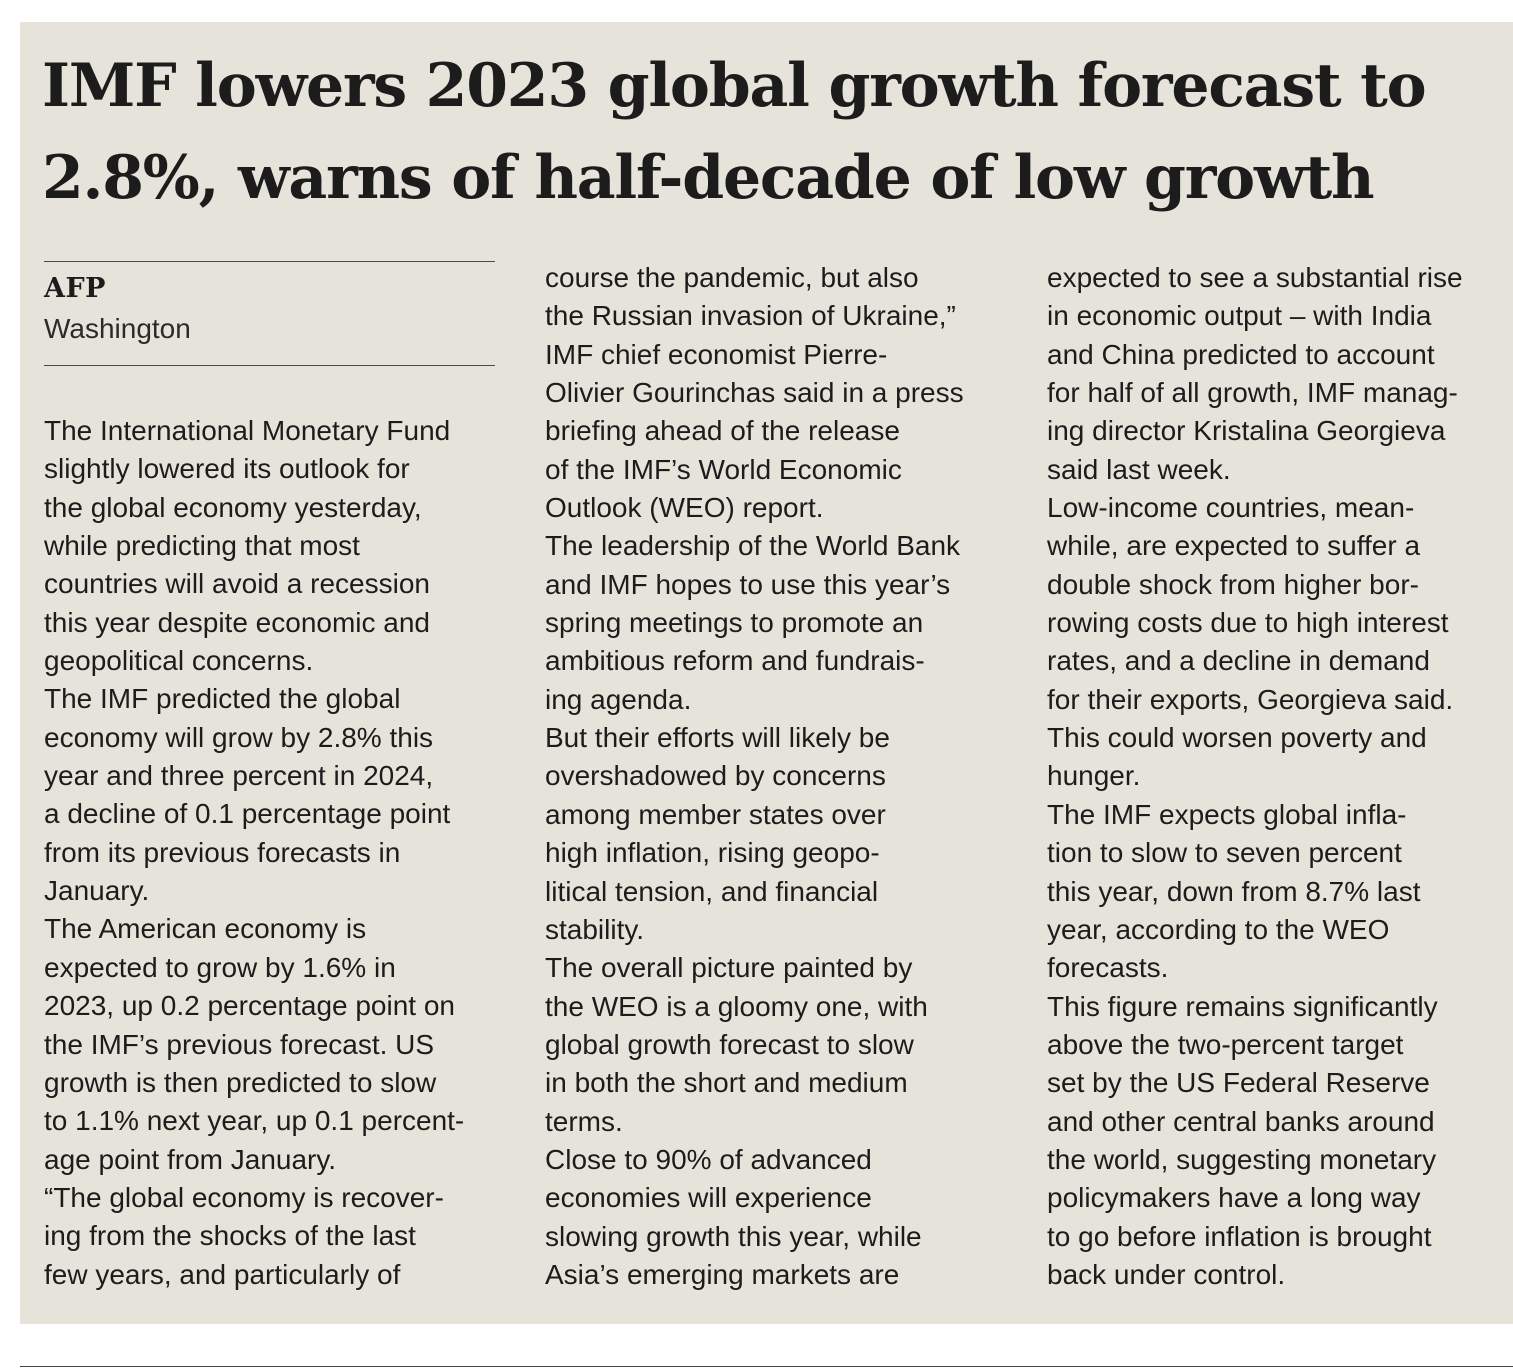 This screenshot has height=1372, width=1513. I want to click on article-text-line: litical tension, and financial, so click(712, 891).